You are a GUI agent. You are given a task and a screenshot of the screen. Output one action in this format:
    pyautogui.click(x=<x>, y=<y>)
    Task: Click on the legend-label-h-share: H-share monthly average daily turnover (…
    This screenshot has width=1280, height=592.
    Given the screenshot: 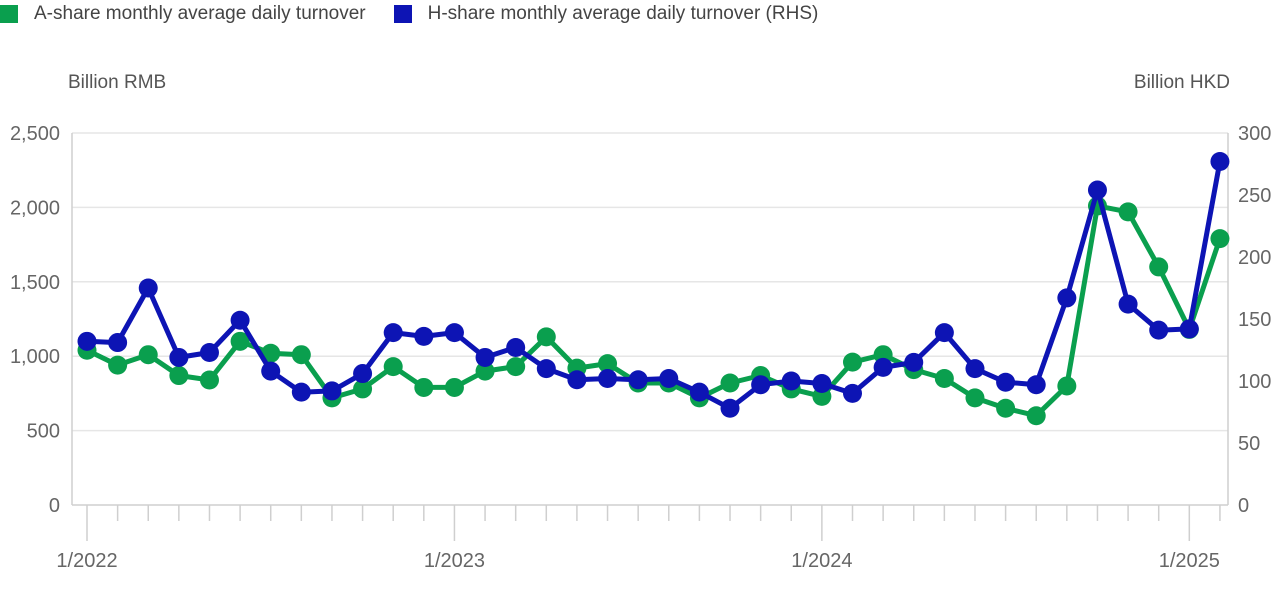 What is the action you would take?
    pyautogui.click(x=623, y=13)
    